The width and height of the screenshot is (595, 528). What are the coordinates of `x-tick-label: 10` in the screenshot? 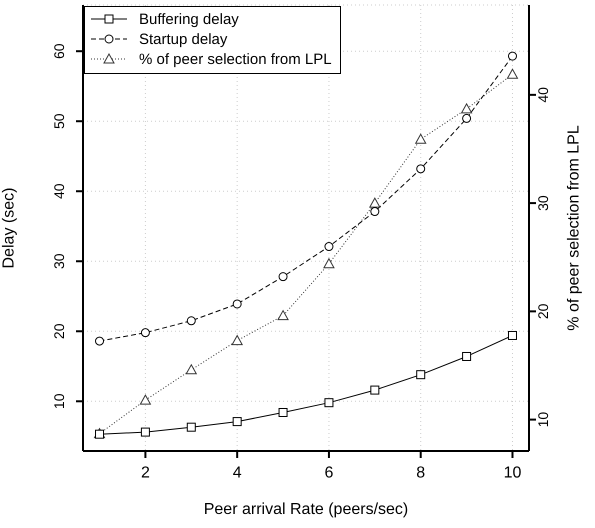 It's located at (513, 473).